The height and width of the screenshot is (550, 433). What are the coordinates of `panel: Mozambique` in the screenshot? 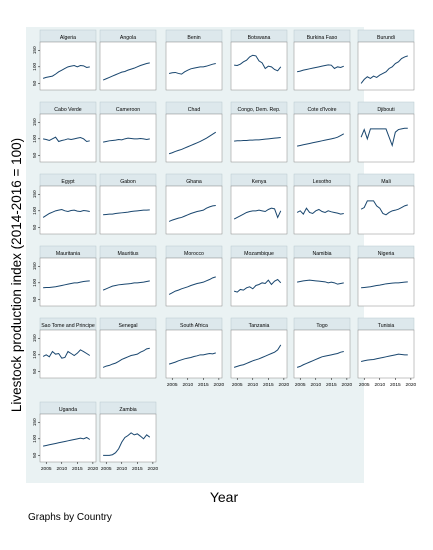 It's located at (259, 276).